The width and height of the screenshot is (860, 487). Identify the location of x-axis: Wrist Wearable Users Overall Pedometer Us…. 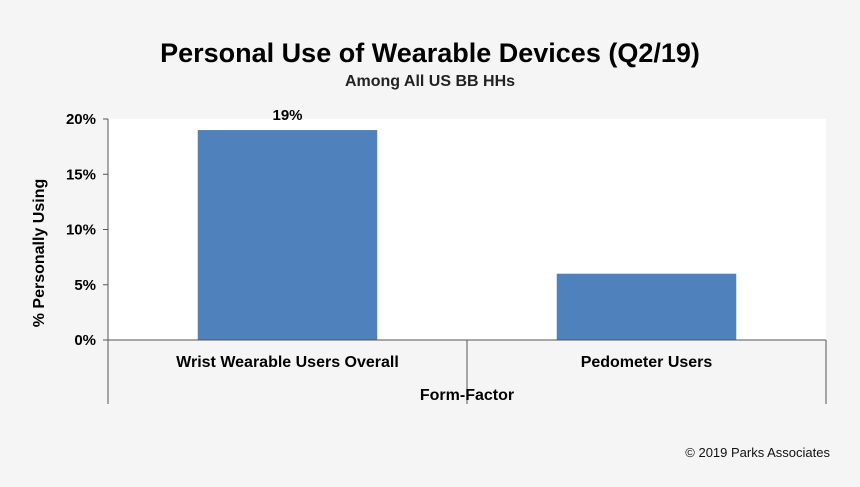
(467, 371).